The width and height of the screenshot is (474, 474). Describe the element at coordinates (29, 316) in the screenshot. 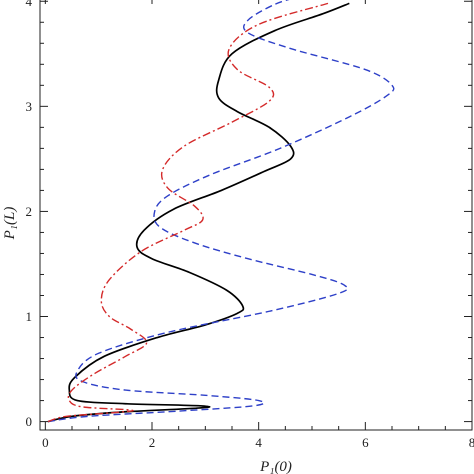

I see `y-tick-label-1: 1` at that location.